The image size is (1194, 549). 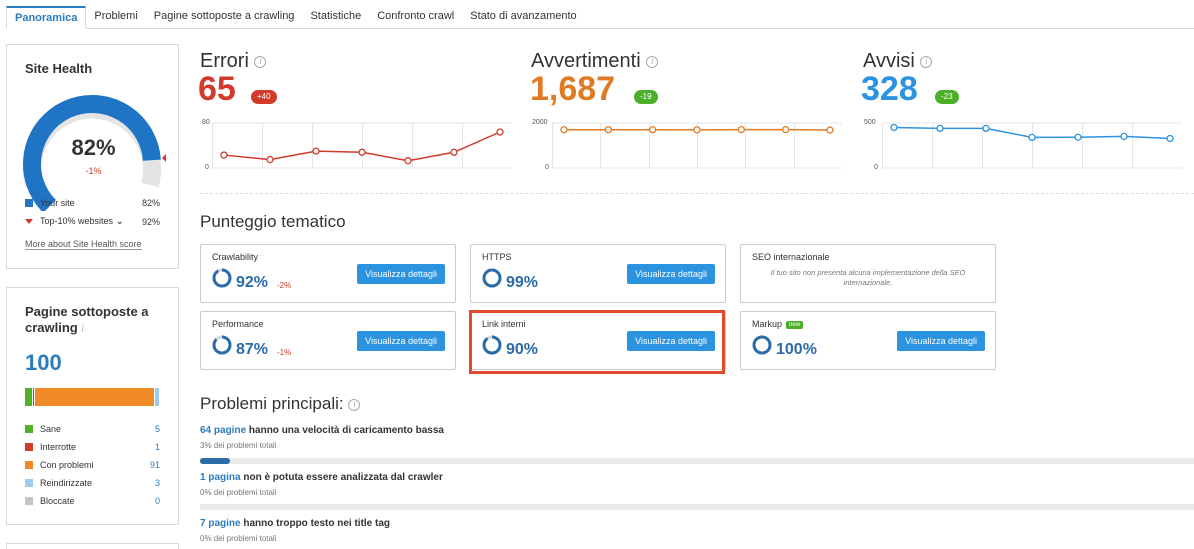 I want to click on legend-label: Bloccate, so click(x=57, y=501).